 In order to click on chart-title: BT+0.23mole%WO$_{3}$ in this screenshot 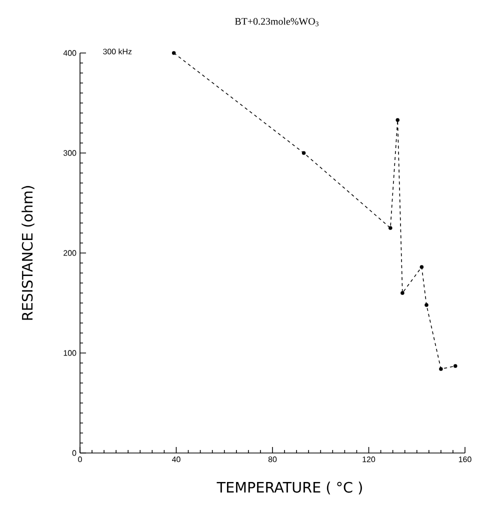, I will do `click(276, 22)`.